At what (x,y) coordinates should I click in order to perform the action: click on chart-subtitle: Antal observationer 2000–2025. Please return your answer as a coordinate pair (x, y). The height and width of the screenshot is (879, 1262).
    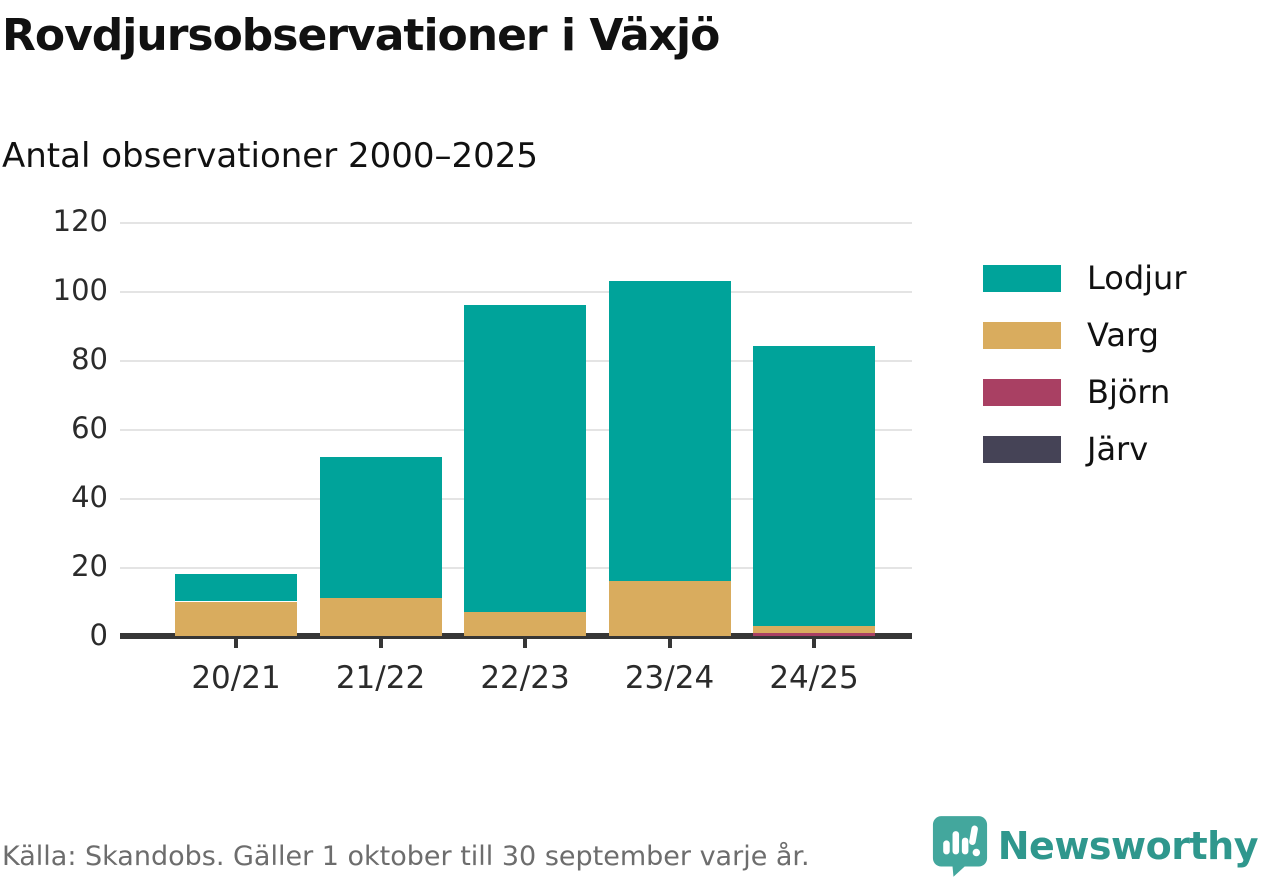
    Looking at the image, I should click on (270, 156).